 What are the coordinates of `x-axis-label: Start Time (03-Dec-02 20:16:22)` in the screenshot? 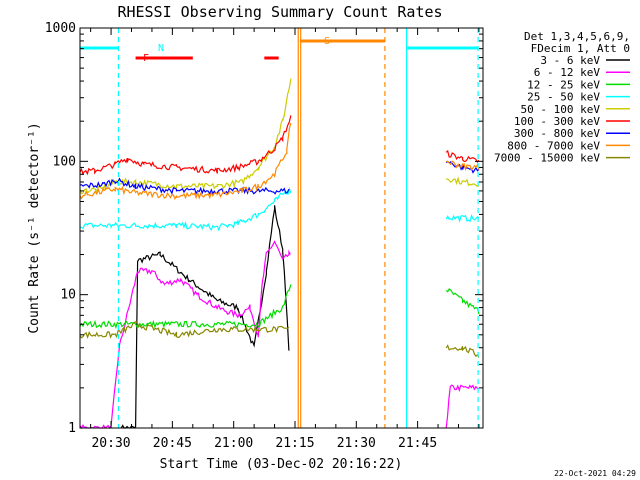 It's located at (281, 464).